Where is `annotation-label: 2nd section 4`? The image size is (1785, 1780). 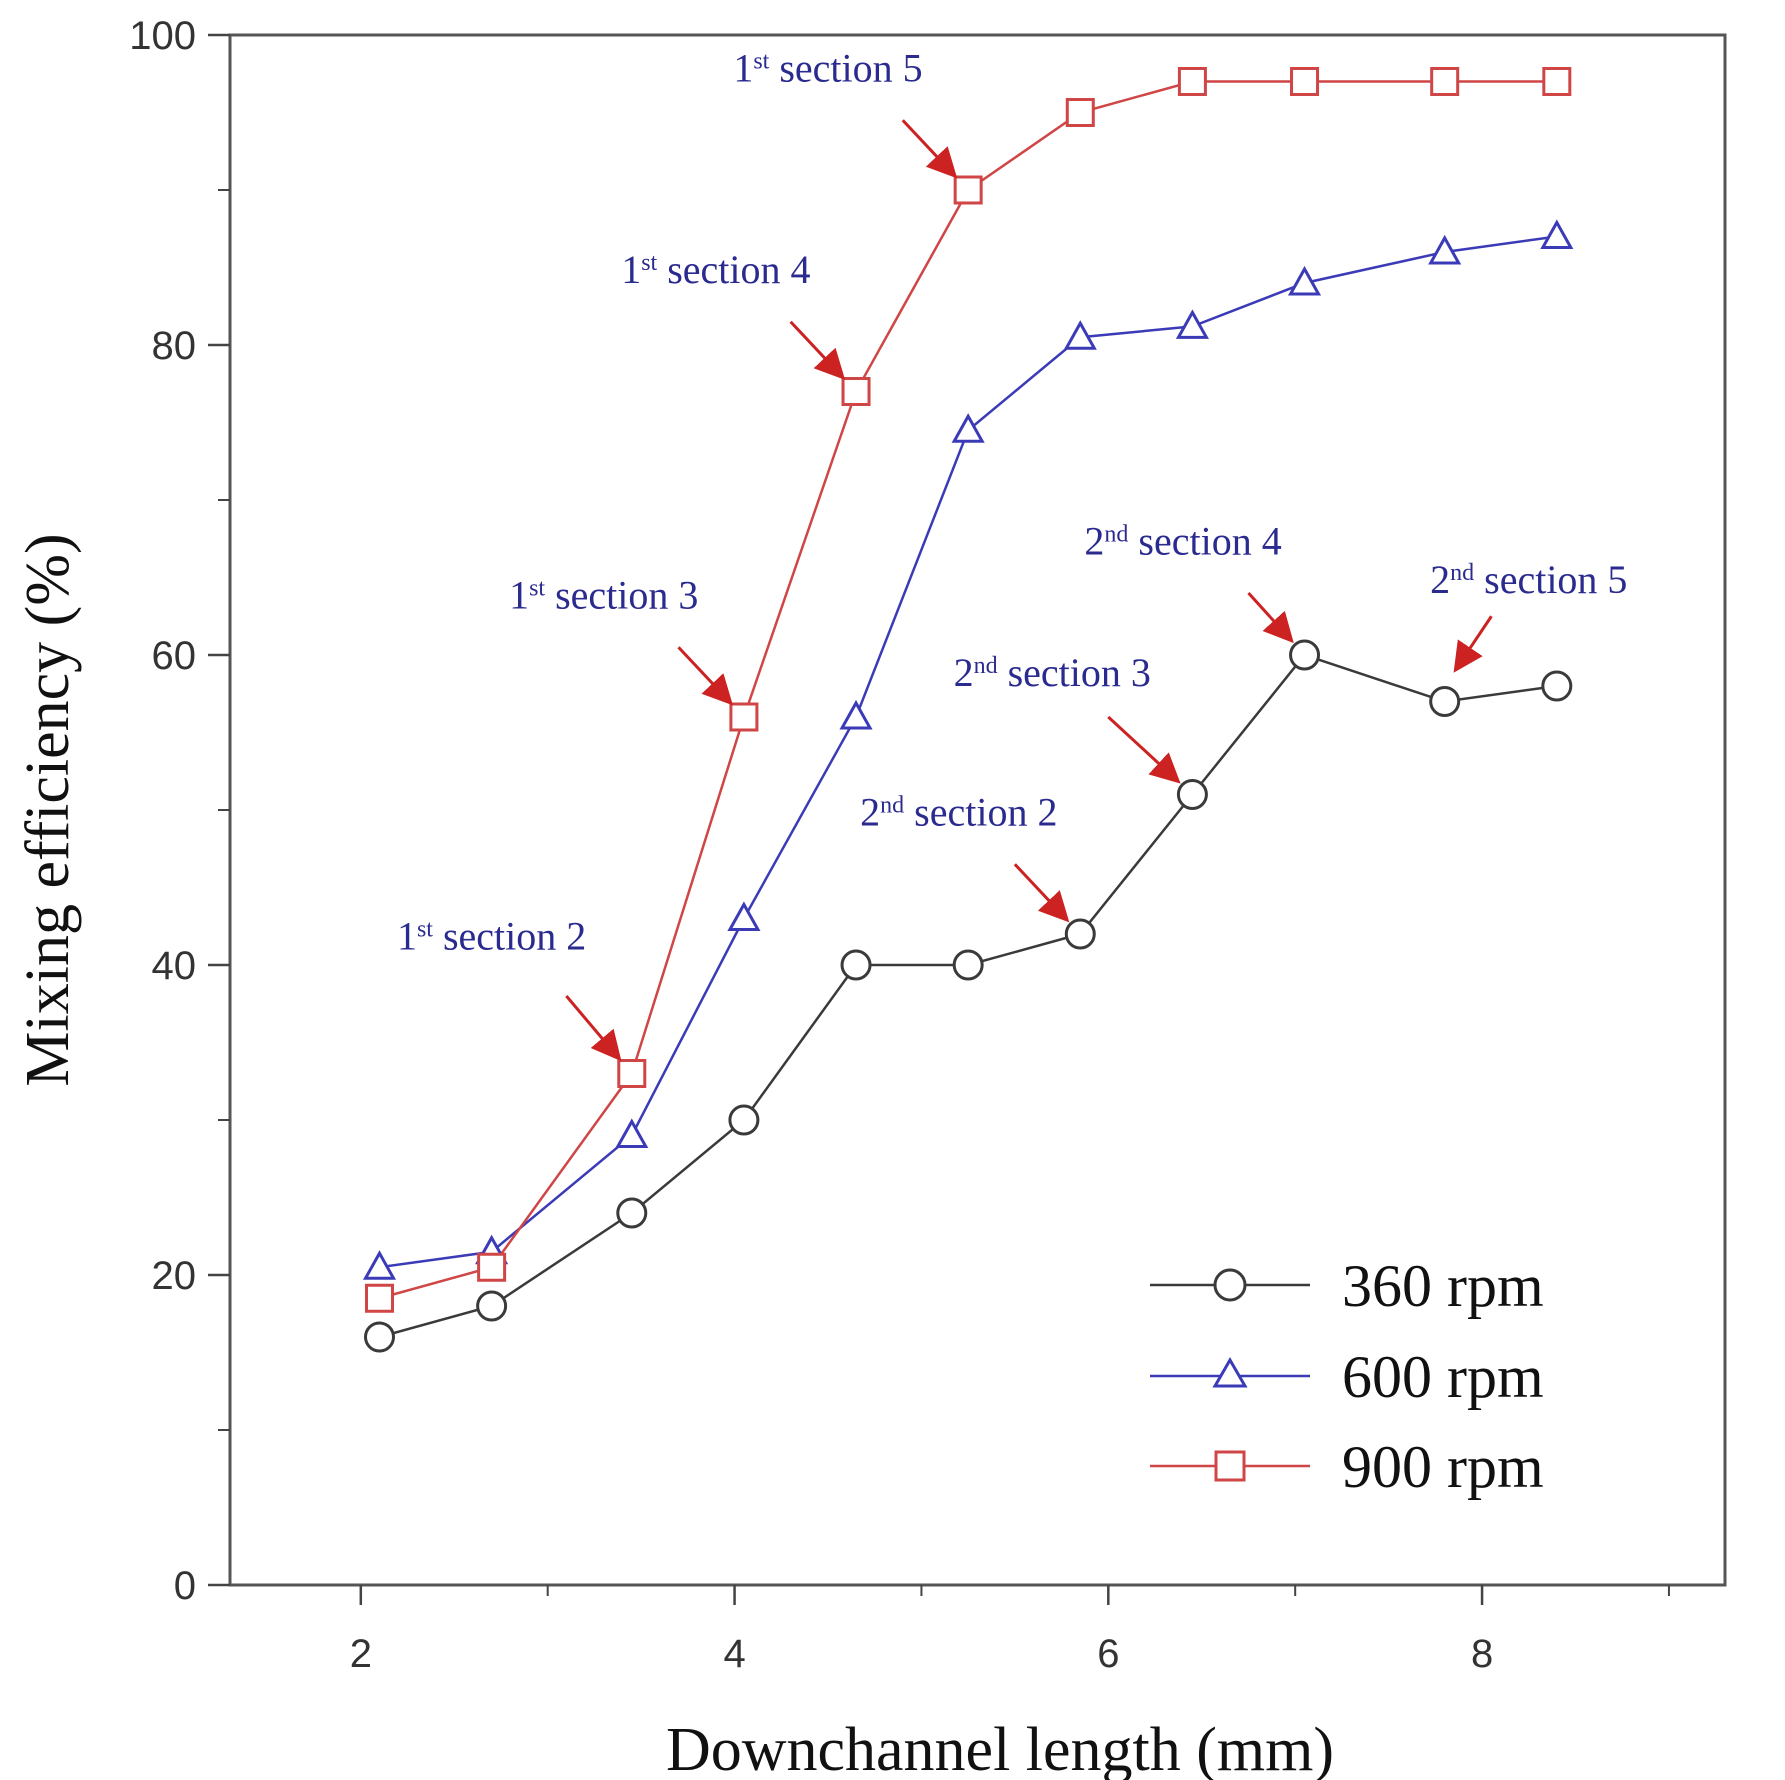
annotation-label: 2nd section 4 is located at coordinates (1182, 540).